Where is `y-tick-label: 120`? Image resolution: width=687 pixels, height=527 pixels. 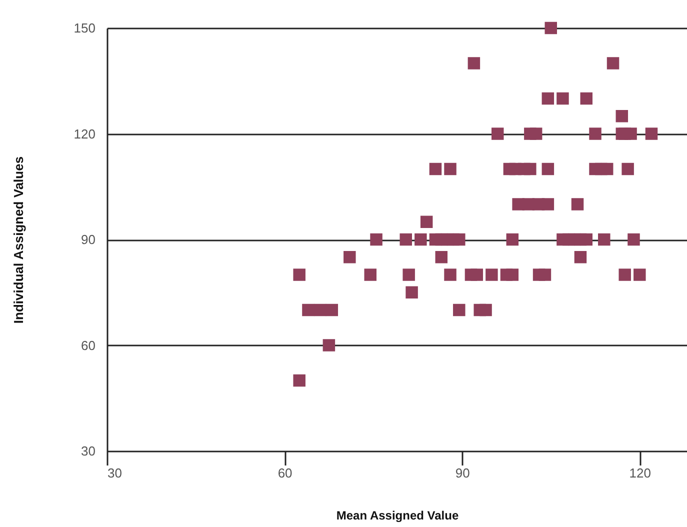
y-tick-label: 120 is located at coordinates (85, 134).